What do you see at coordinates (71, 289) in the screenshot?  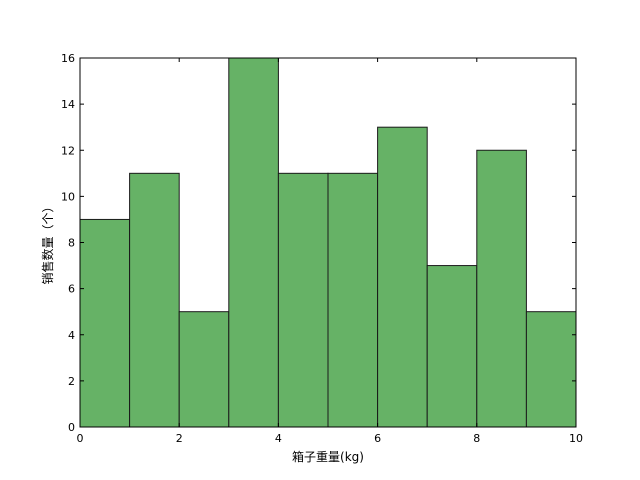 I see `y-tick-label-3: 6` at bounding box center [71, 289].